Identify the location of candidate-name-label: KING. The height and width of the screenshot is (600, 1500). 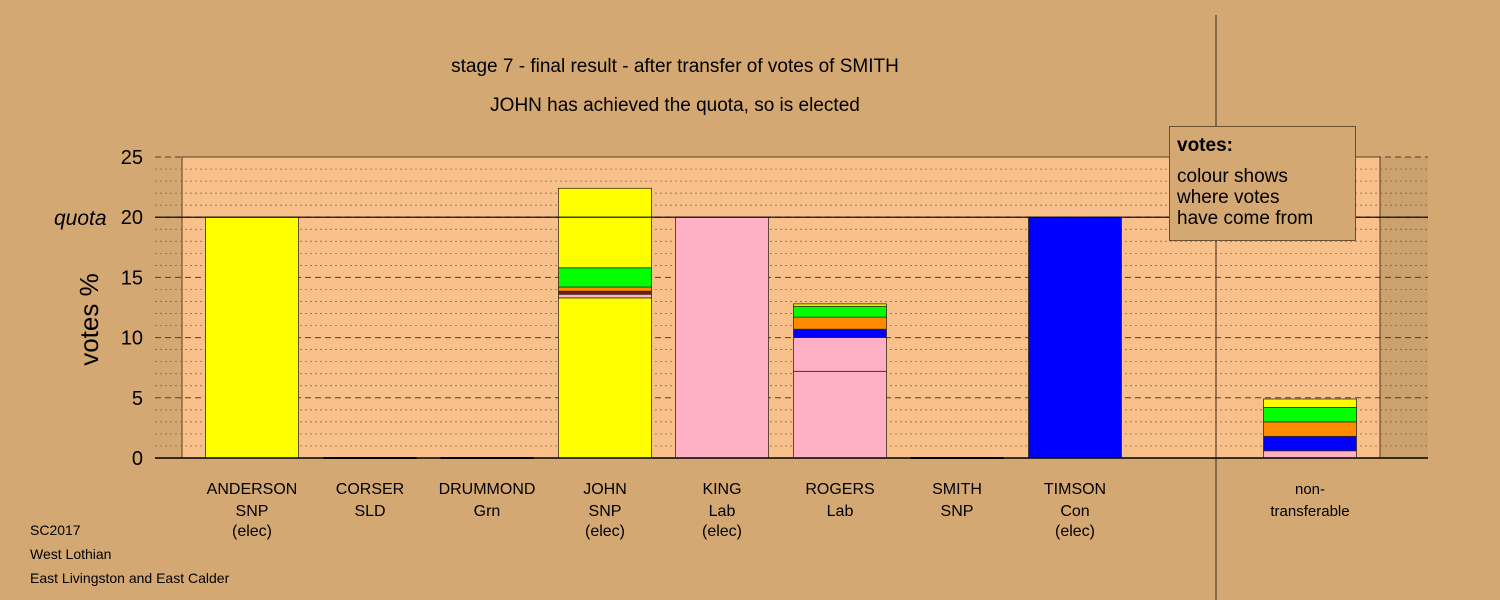
(721, 489).